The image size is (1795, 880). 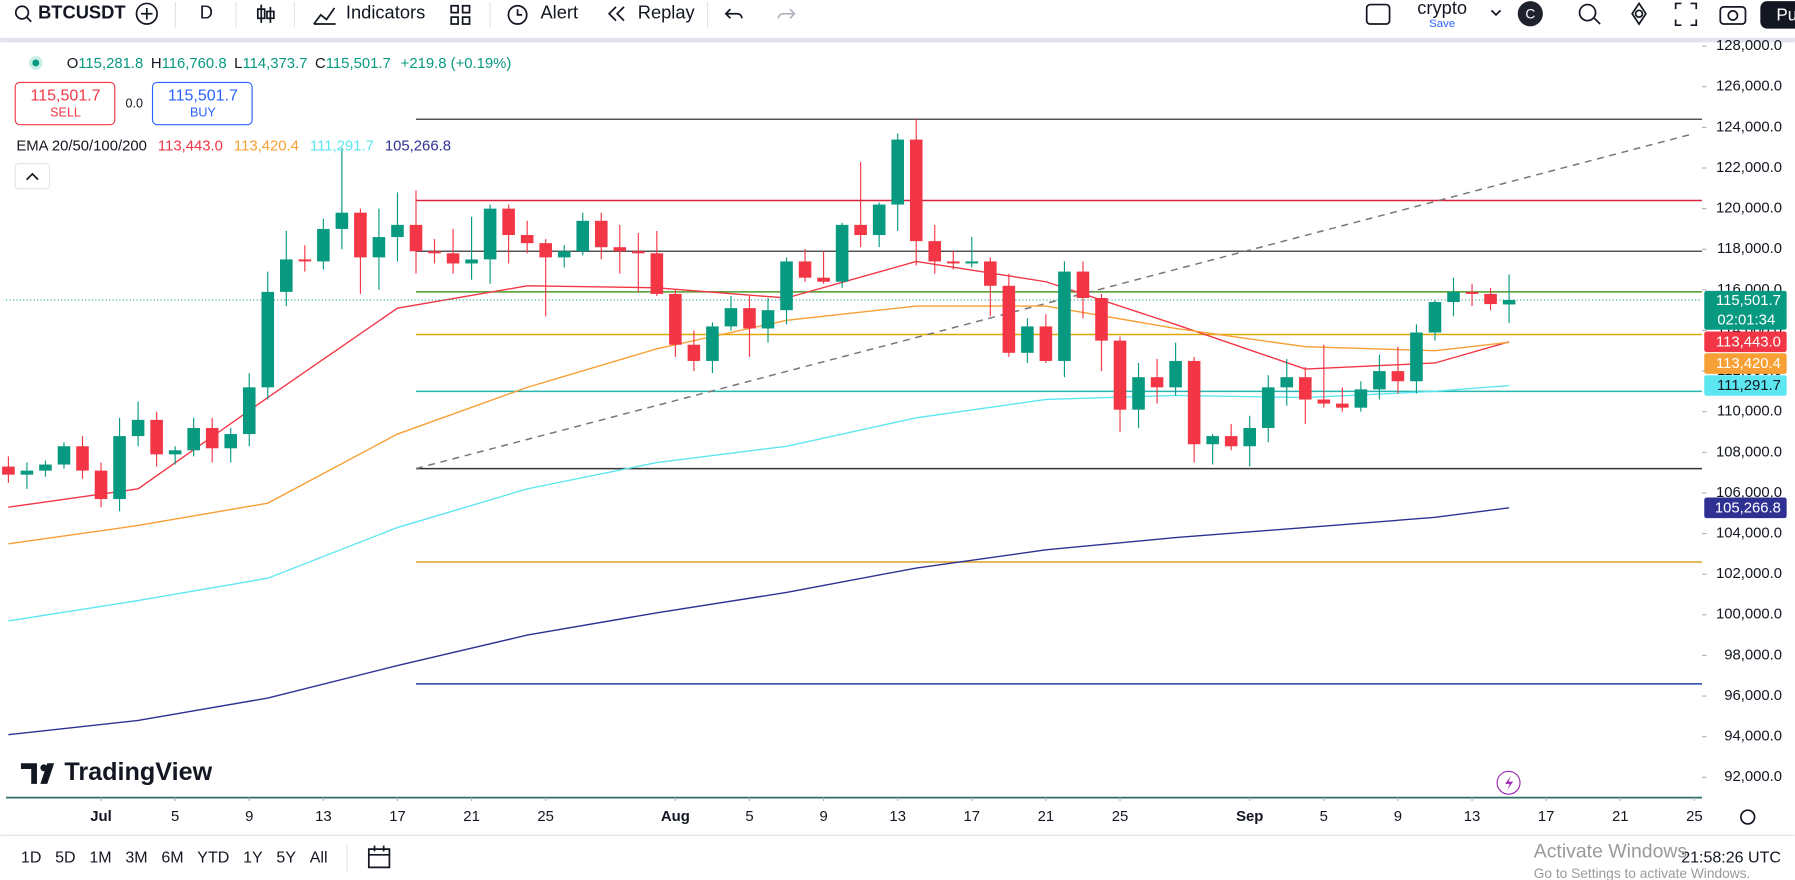 I want to click on alert-button: Alert, so click(x=559, y=12).